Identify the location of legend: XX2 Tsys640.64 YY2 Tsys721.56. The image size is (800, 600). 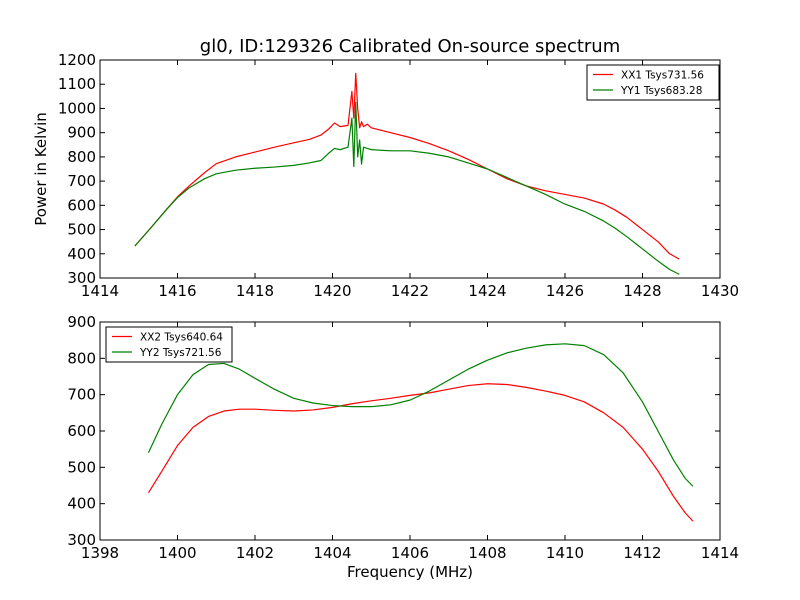
(169, 344).